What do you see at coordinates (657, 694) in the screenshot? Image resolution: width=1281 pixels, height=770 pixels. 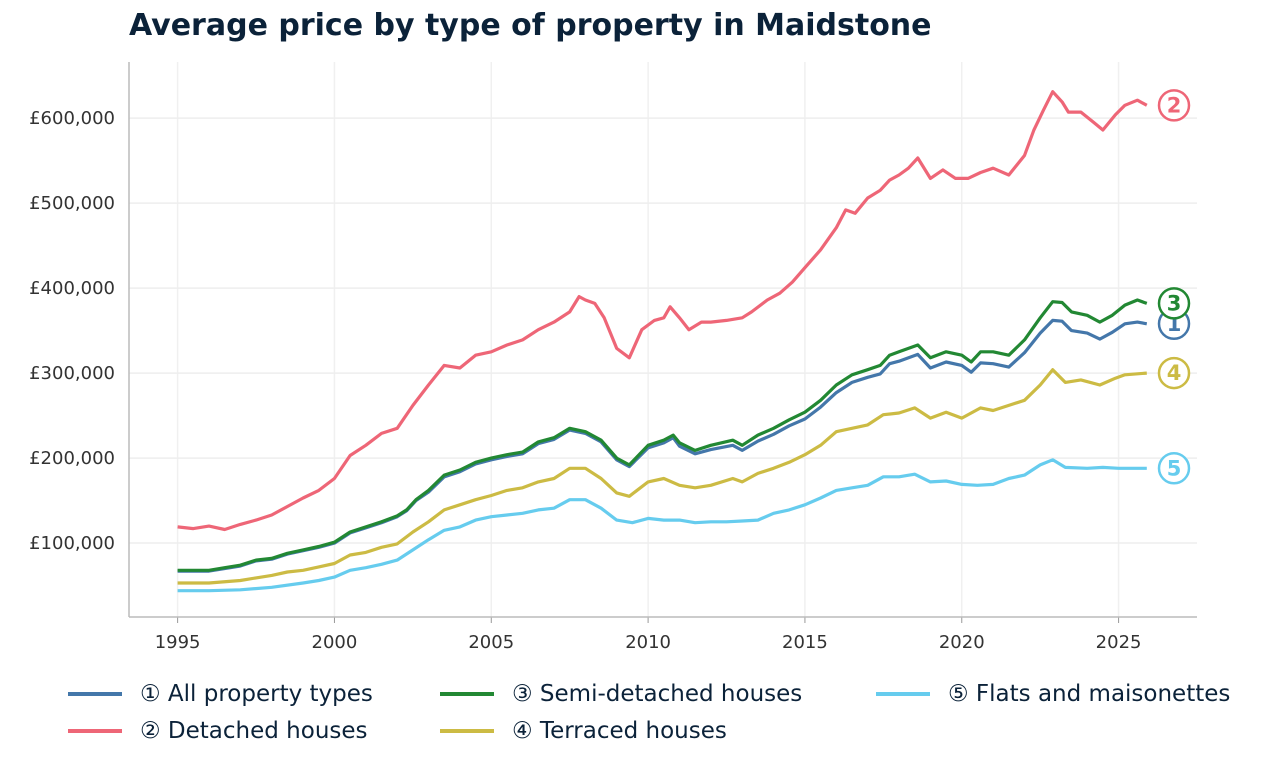 I see `legend-label: ③ Semi-detached houses` at bounding box center [657, 694].